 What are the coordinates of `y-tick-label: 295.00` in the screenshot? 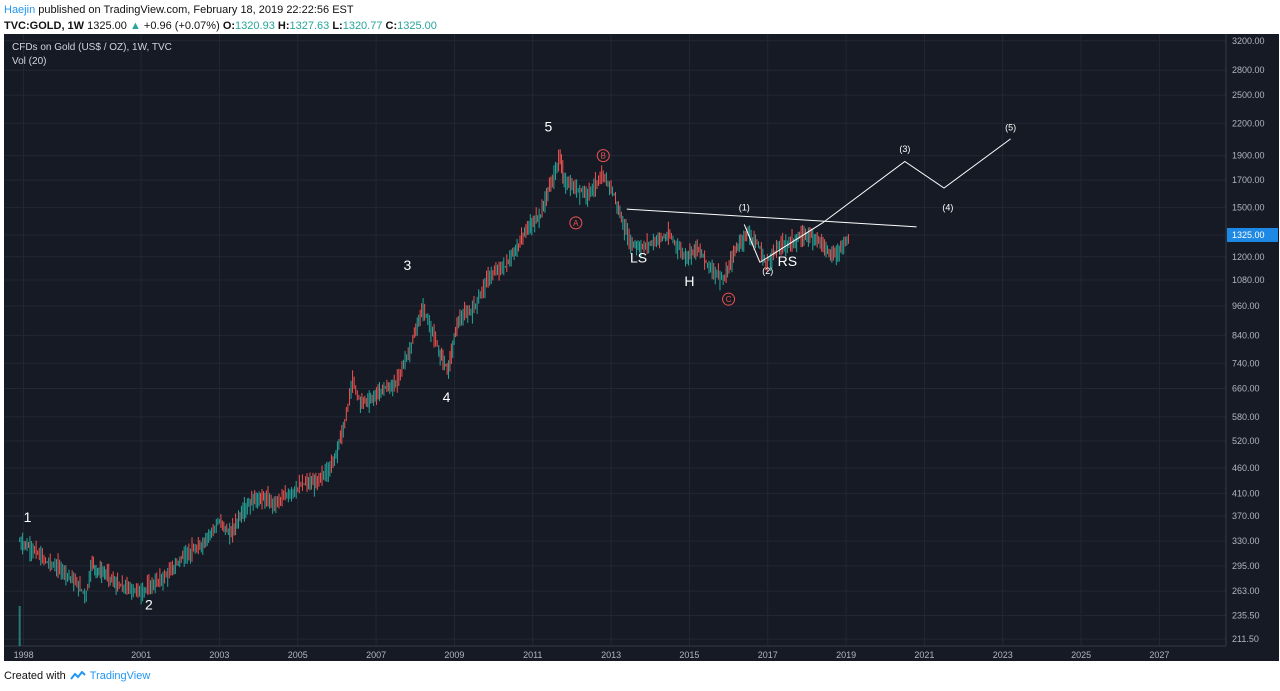 It's located at (1246, 566).